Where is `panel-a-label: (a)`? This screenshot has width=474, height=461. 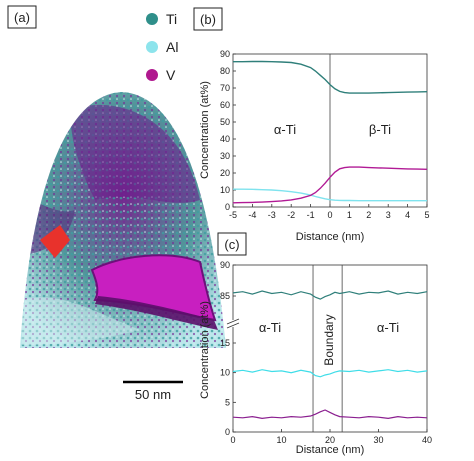
panel-a-label: (a) is located at coordinates (22, 17).